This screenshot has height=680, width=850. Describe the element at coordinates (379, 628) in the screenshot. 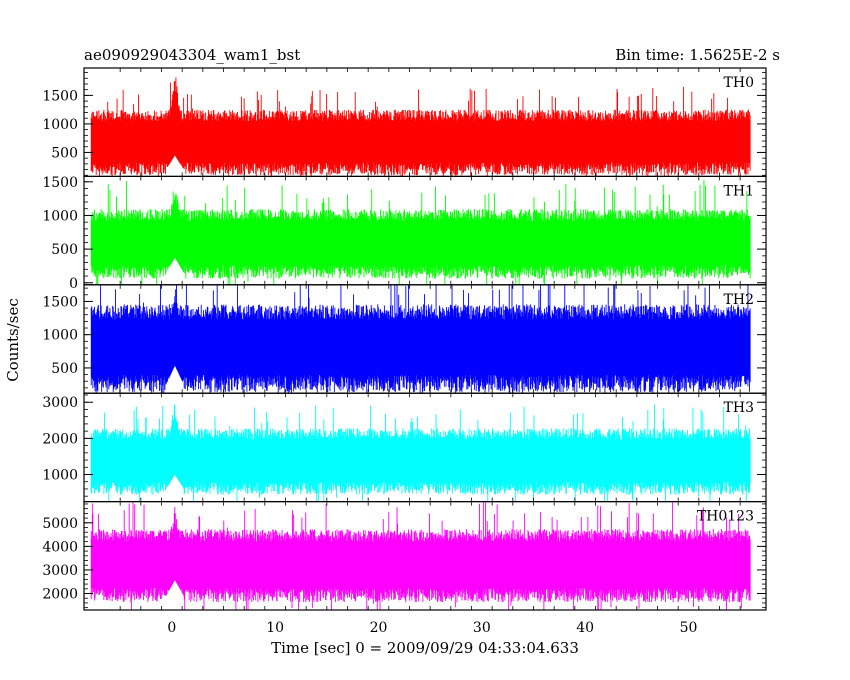

I see `x-tick-label: 20` at that location.